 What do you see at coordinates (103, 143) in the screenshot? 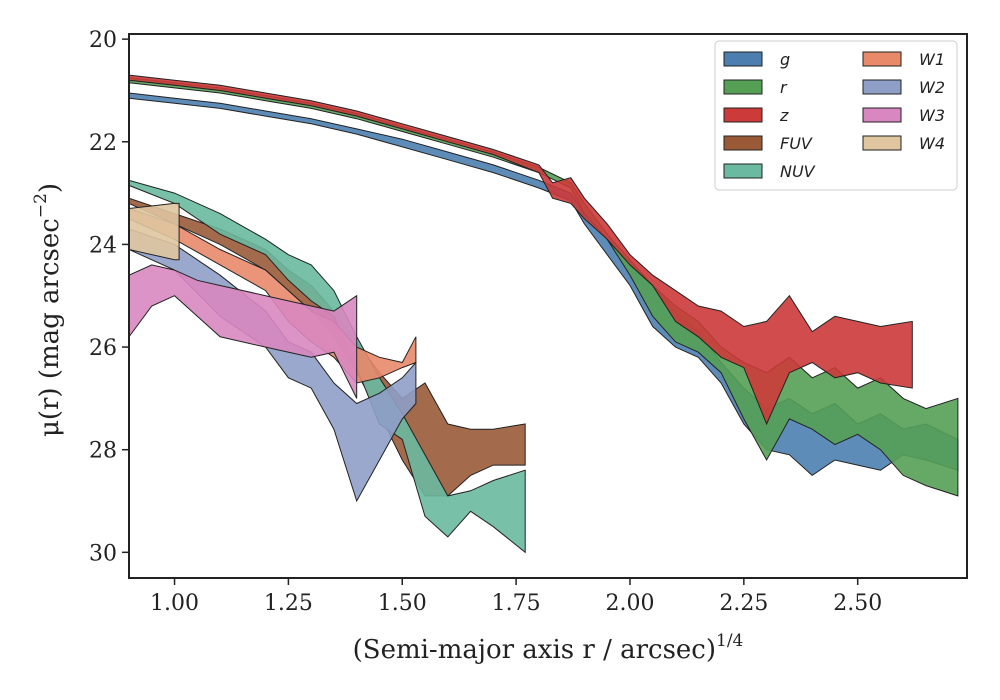
I see `y-tick-label: 22` at bounding box center [103, 143].